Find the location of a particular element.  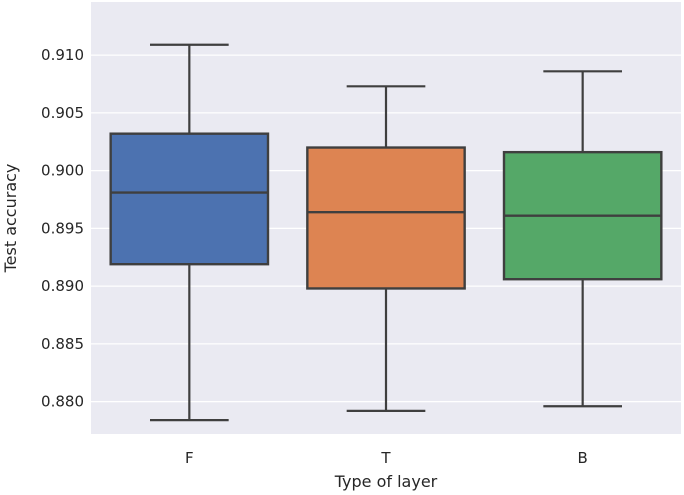

y-tick-label: 0.890 is located at coordinates (62, 286).